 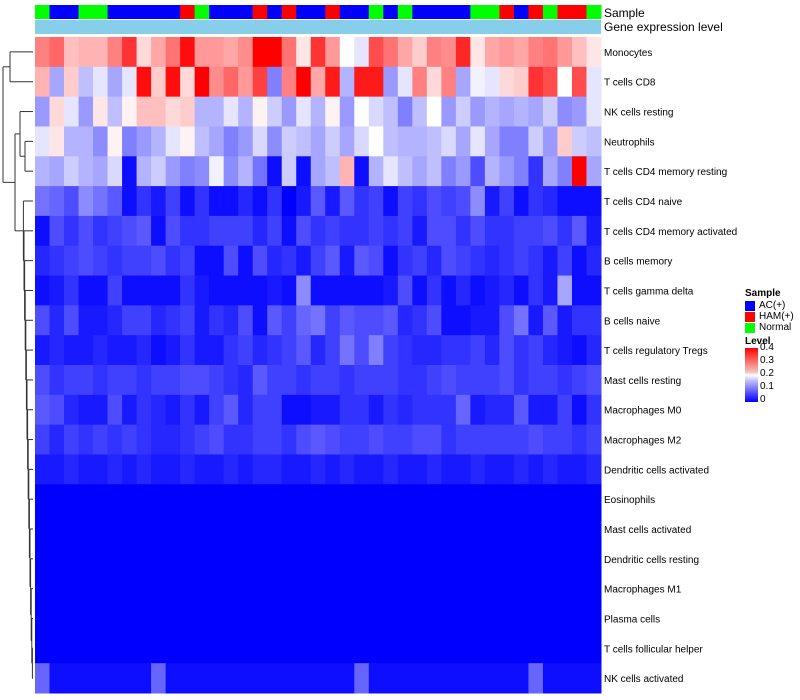 I want to click on legend-swatch-ham, so click(x=750, y=316).